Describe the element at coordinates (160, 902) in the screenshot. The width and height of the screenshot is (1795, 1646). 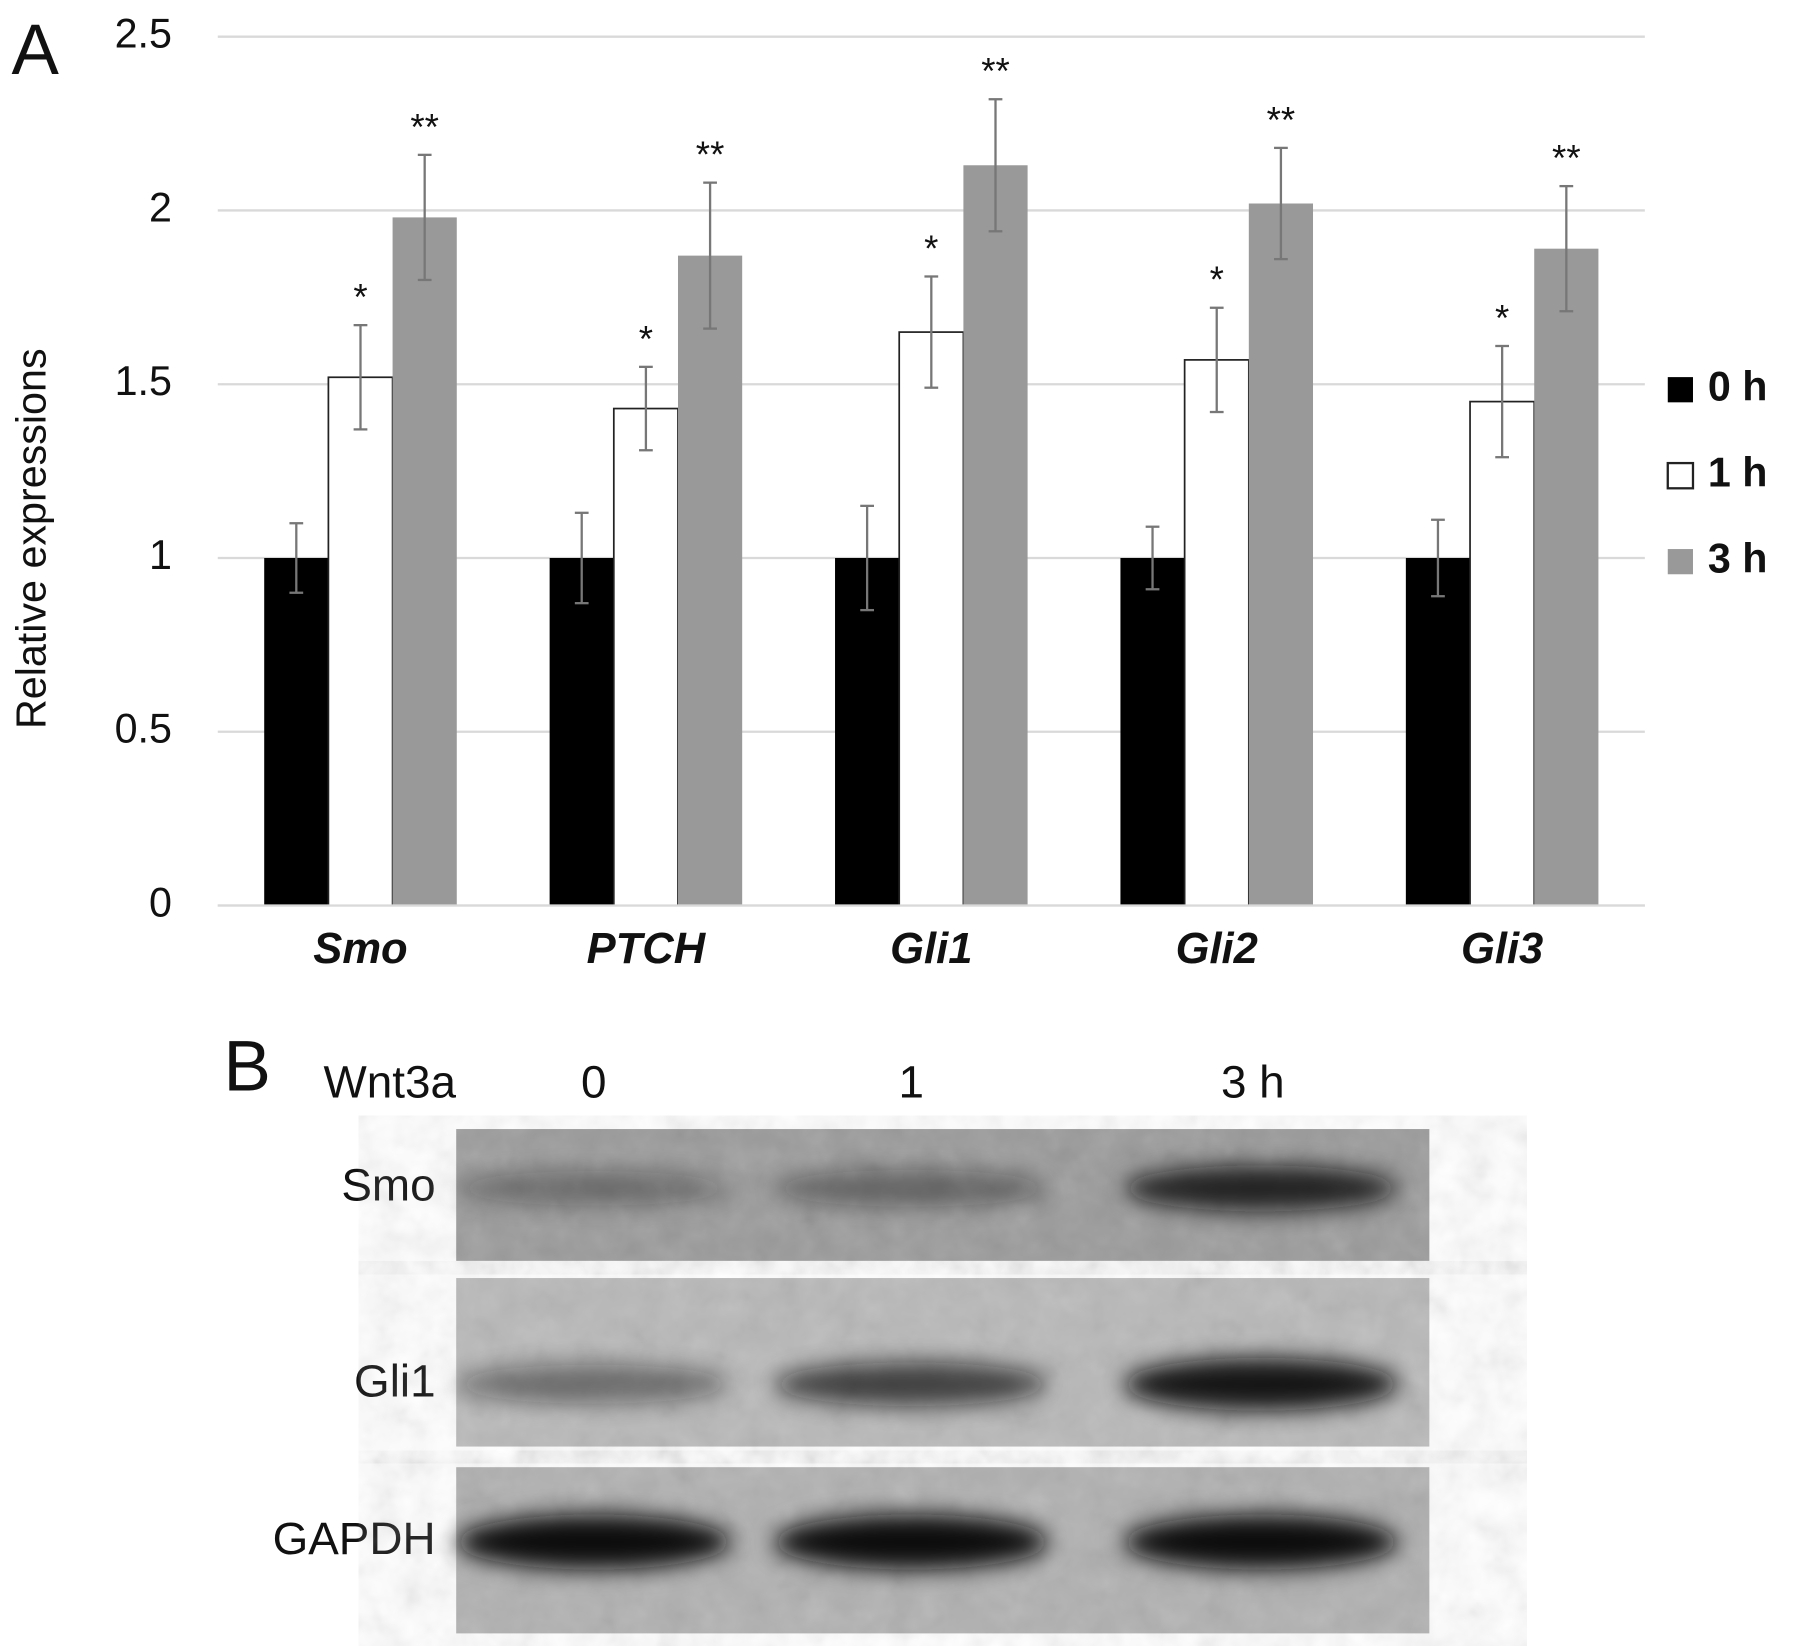
I see `y-tick-label: 0` at that location.